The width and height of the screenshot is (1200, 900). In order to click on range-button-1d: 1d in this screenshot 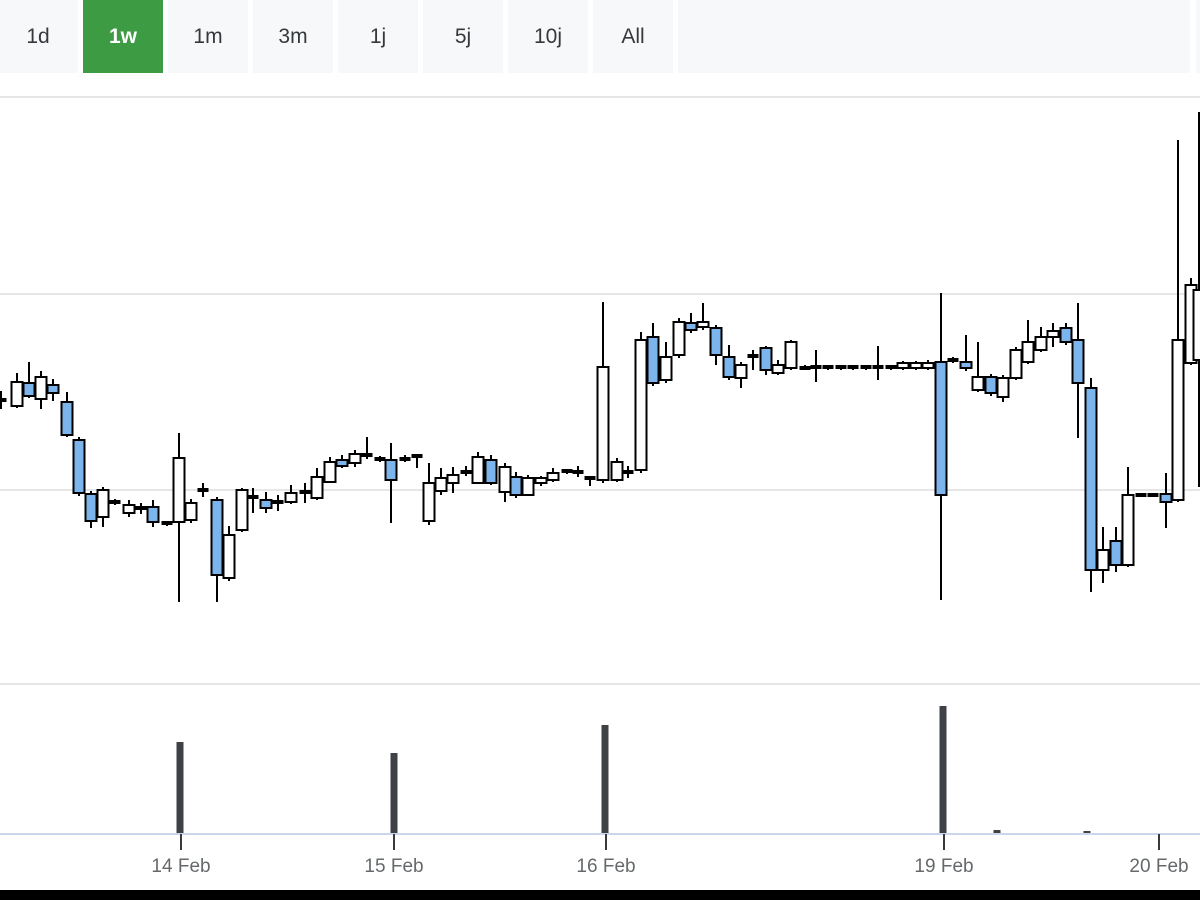, I will do `click(39, 36)`.